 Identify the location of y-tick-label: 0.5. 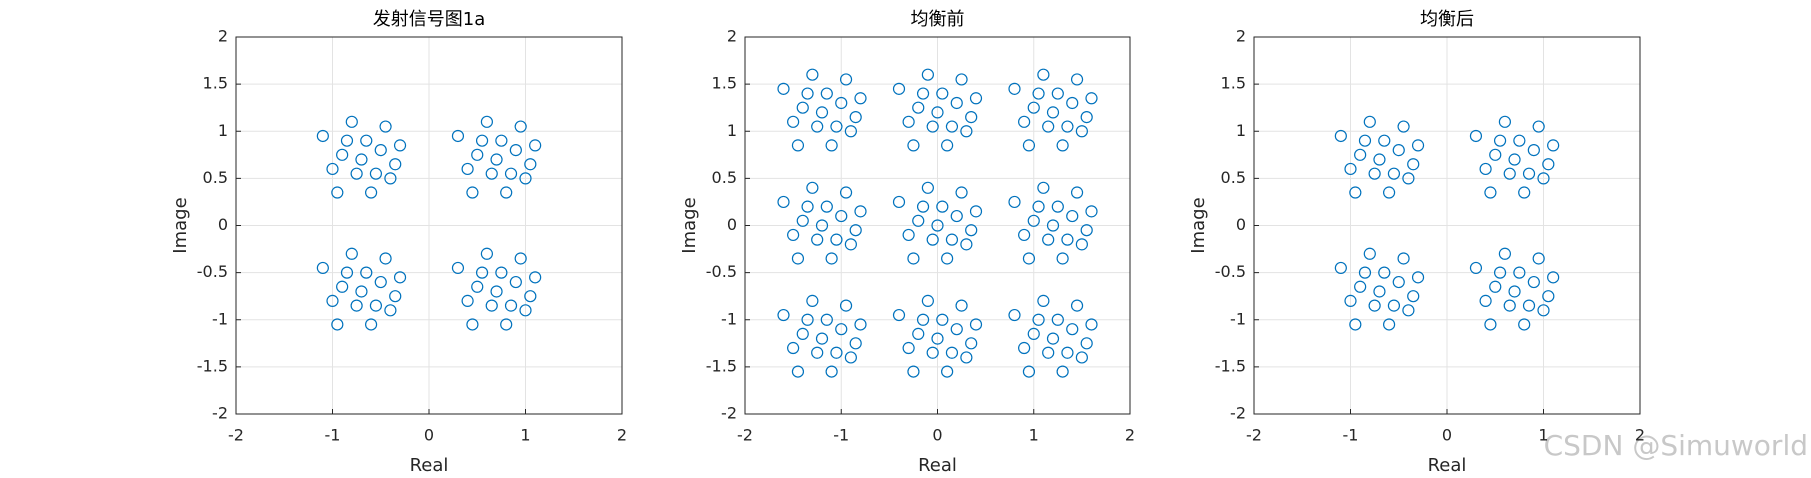
(215, 177).